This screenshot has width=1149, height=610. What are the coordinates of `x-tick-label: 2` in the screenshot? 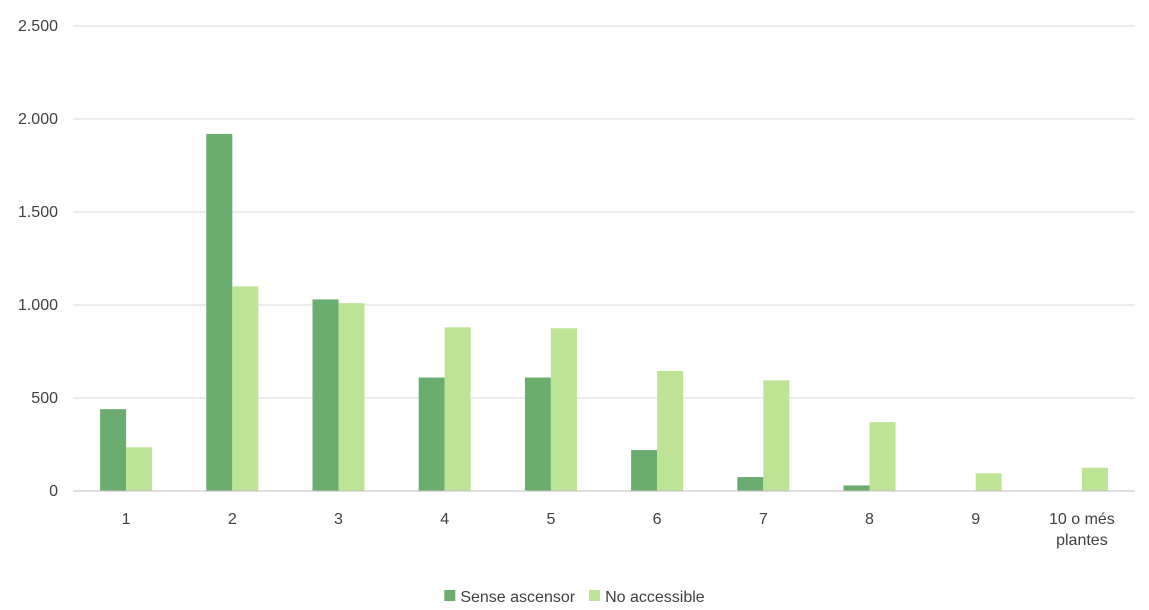 It's located at (232, 519).